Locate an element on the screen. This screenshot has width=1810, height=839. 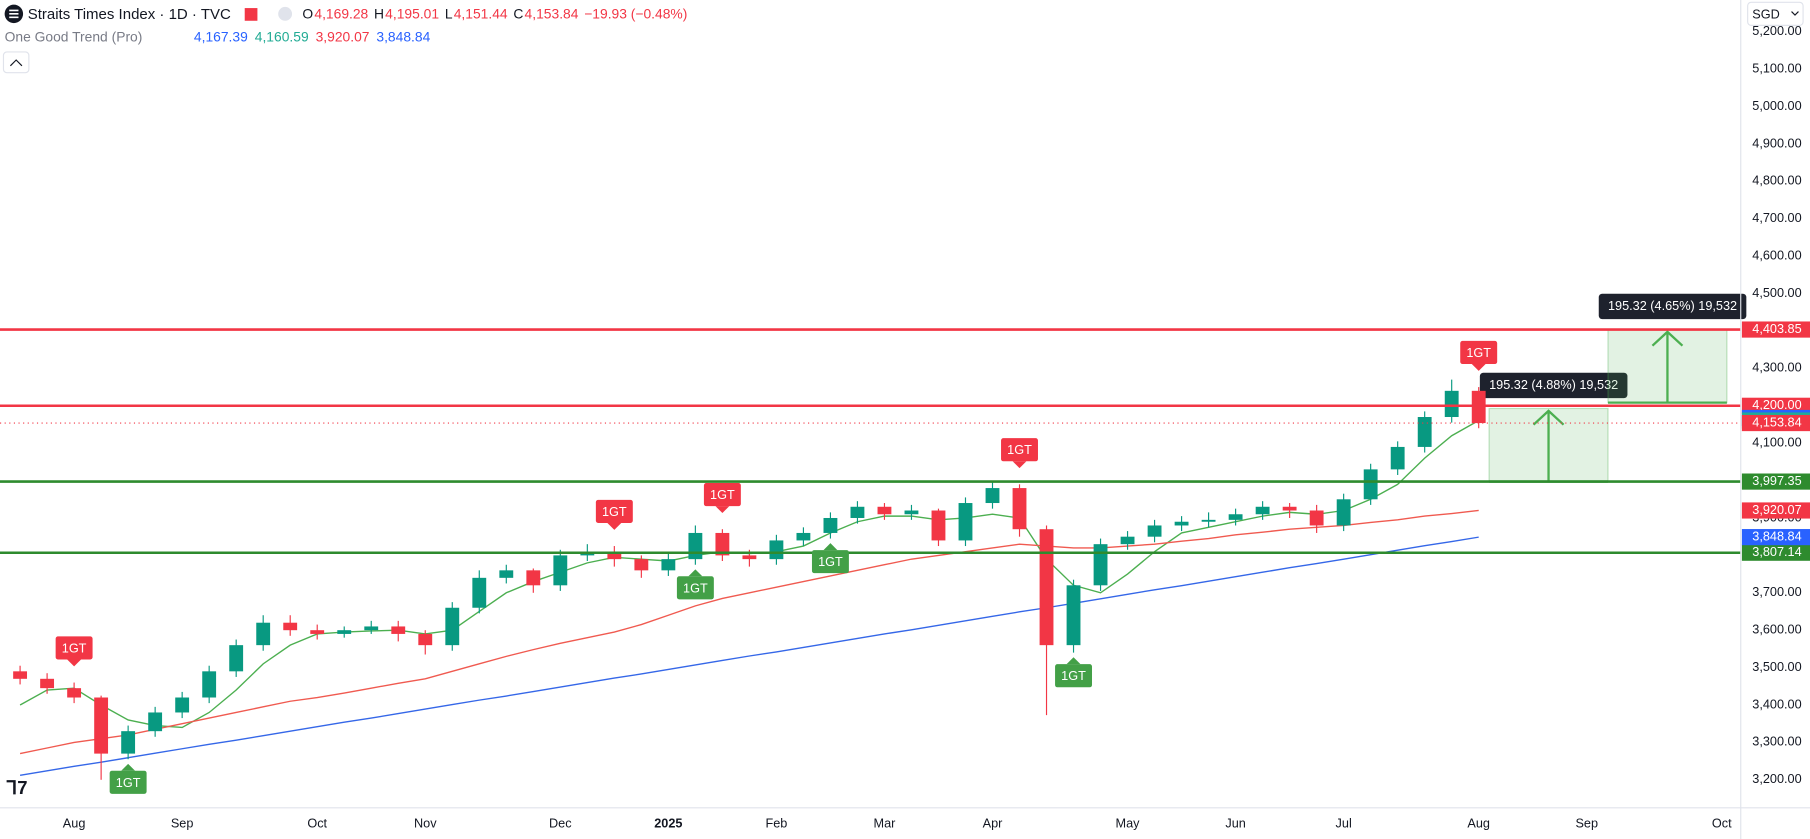
collapse-button is located at coordinates (16, 62).